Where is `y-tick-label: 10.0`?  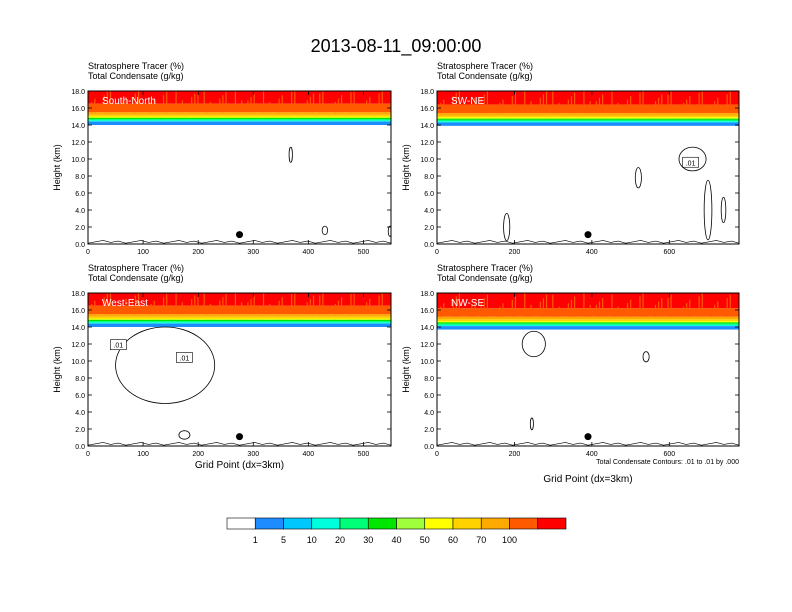
y-tick-label: 10.0 is located at coordinates (78, 362).